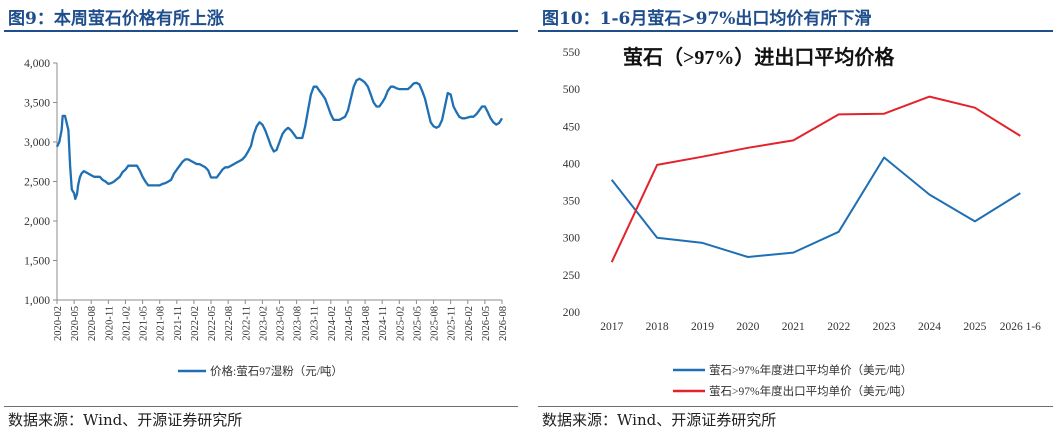  Describe the element at coordinates (400, 323) in the screenshot. I see `x-tick-label: 2025-02` at that location.